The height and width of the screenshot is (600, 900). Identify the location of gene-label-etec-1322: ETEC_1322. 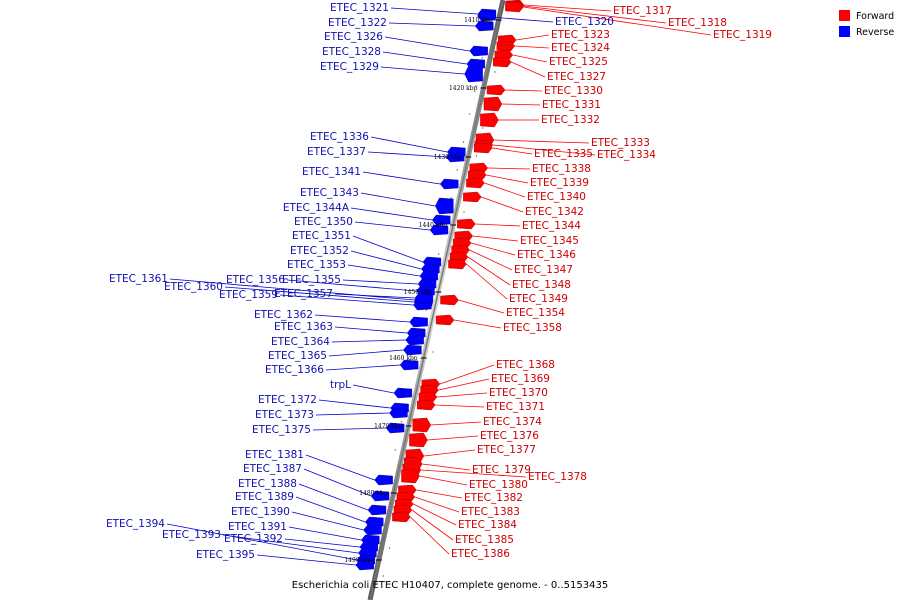
(357, 23).